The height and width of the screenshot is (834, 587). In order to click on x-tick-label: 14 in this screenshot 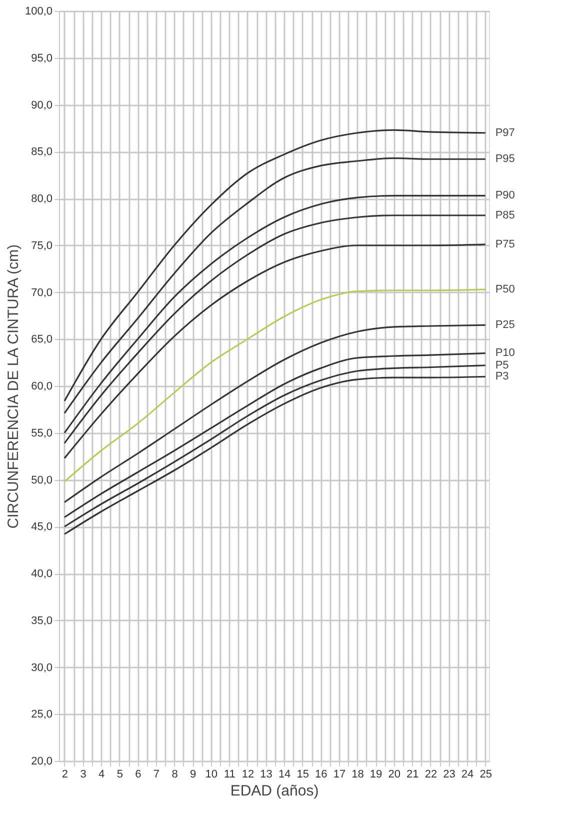, I will do `click(284, 774)`.